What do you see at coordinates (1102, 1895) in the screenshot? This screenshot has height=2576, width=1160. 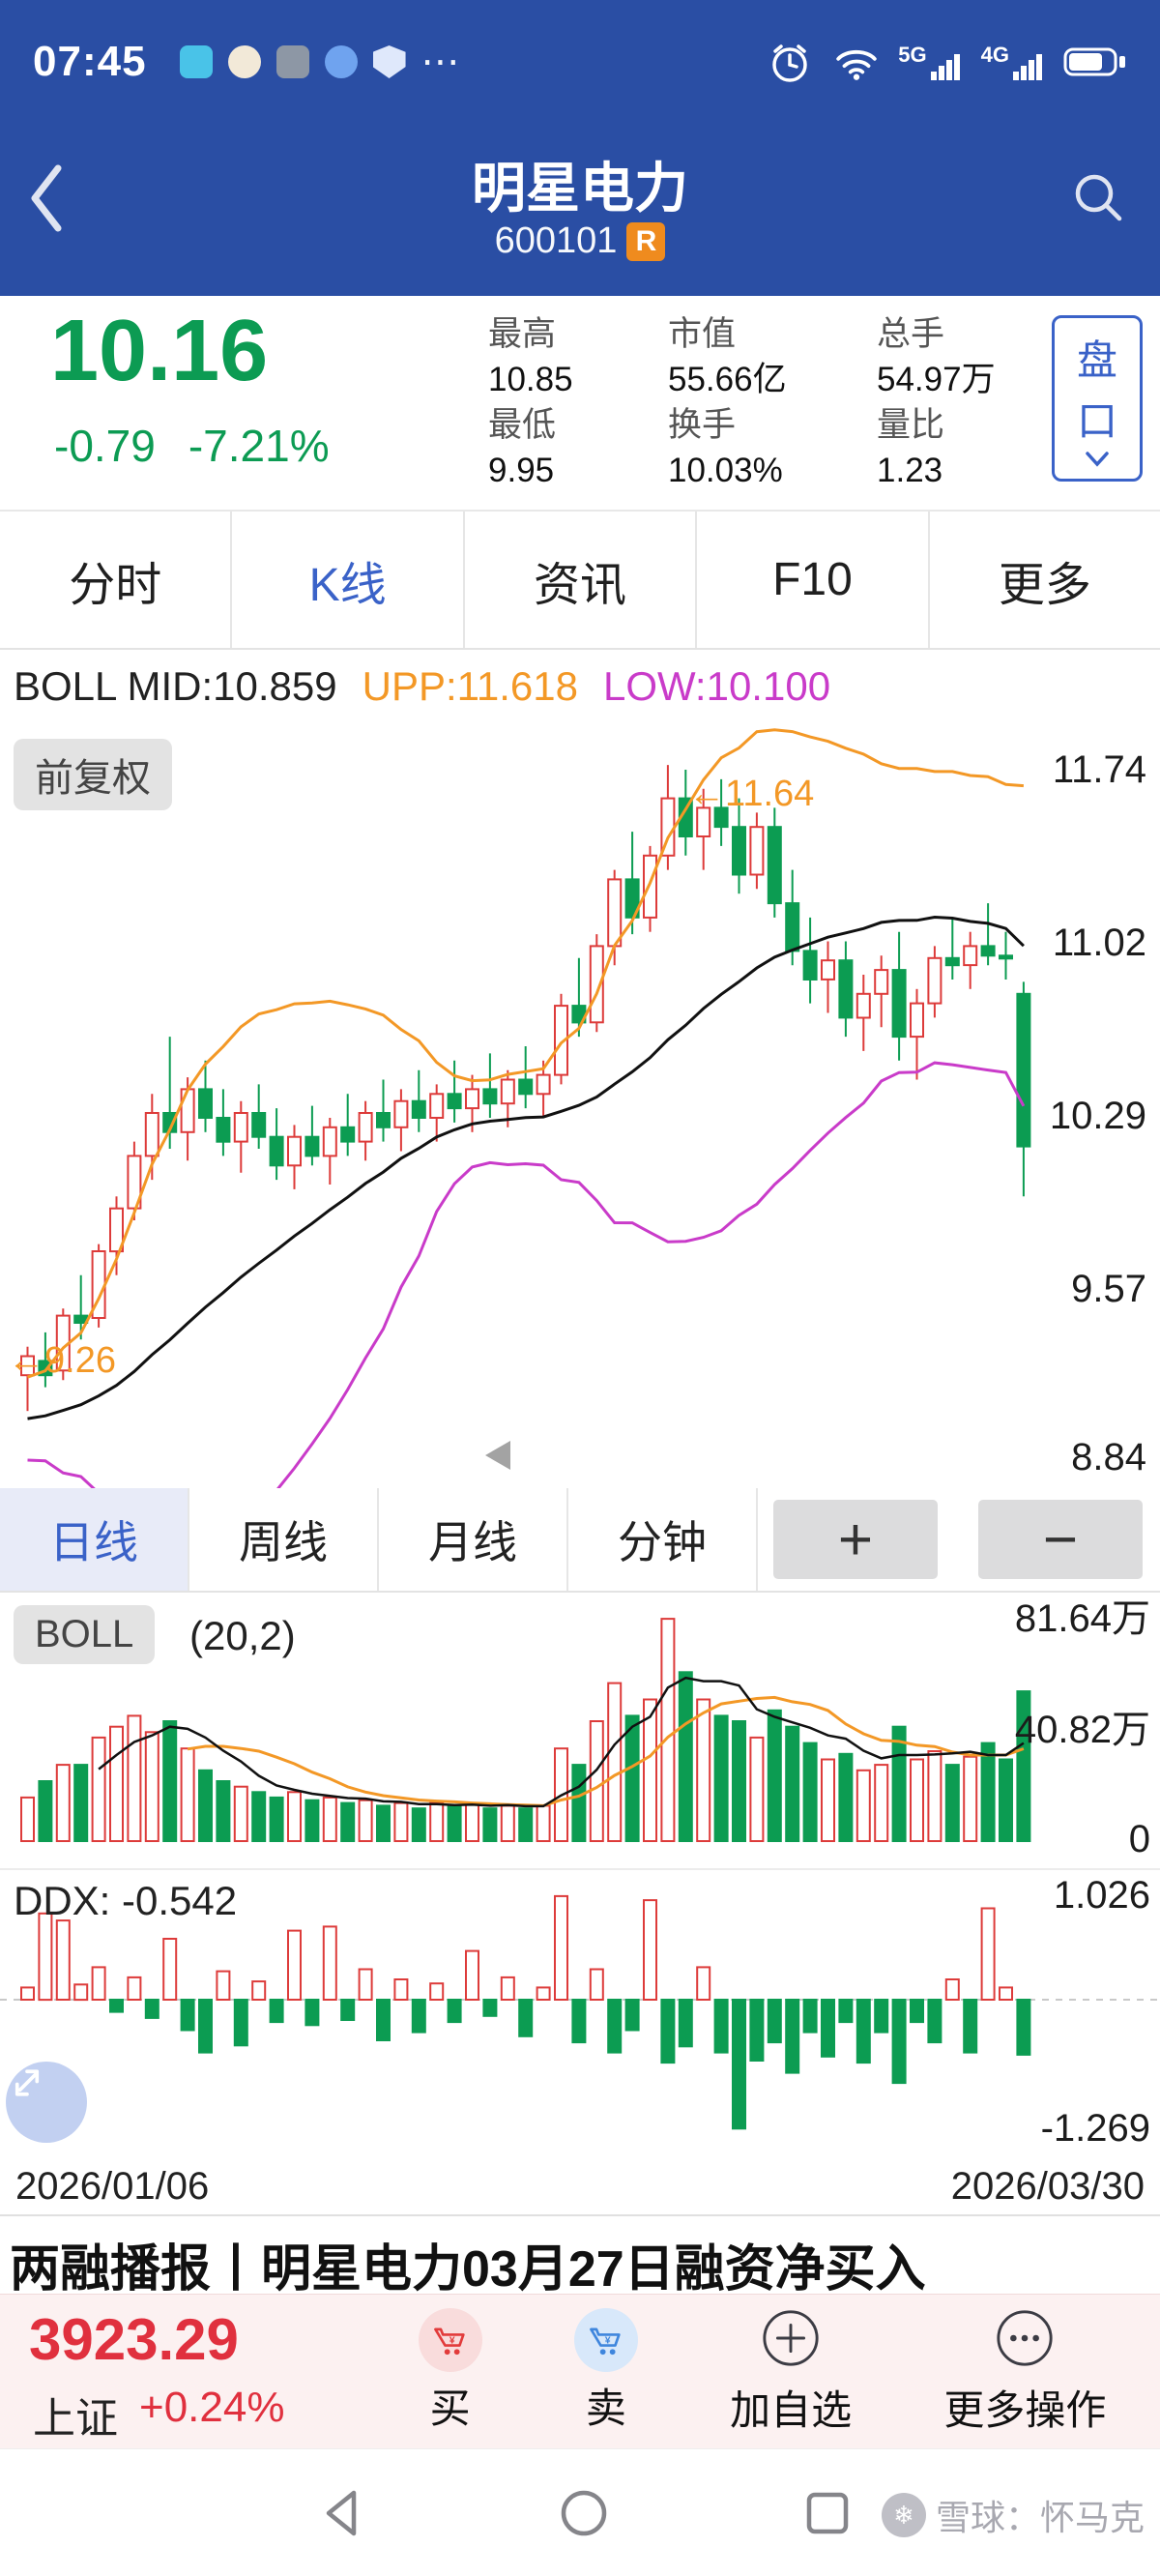 I see `ddx-axis-label: 1.026` at bounding box center [1102, 1895].